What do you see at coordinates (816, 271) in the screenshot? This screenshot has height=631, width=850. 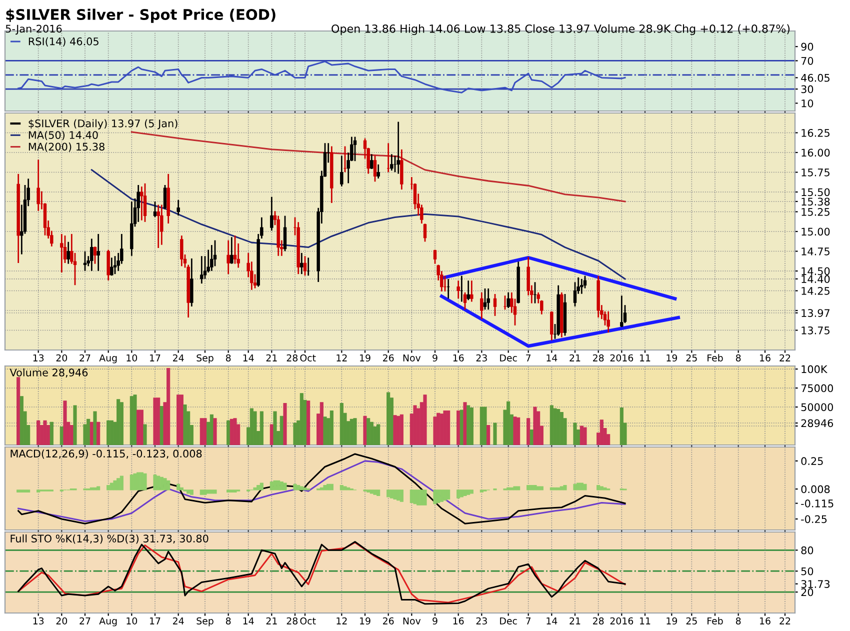 I see `y-tick-label: 14.50` at bounding box center [816, 271].